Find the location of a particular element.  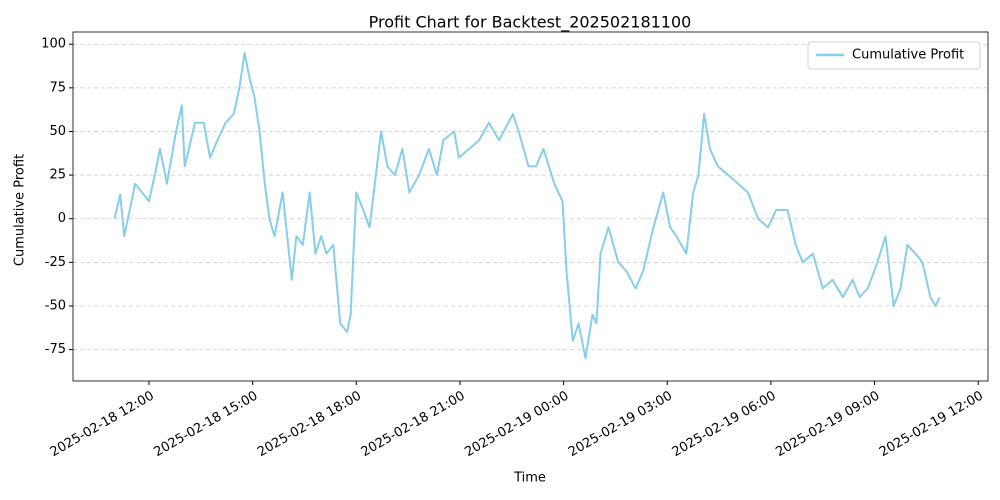

y-tick-label: 75 is located at coordinates (57, 87).